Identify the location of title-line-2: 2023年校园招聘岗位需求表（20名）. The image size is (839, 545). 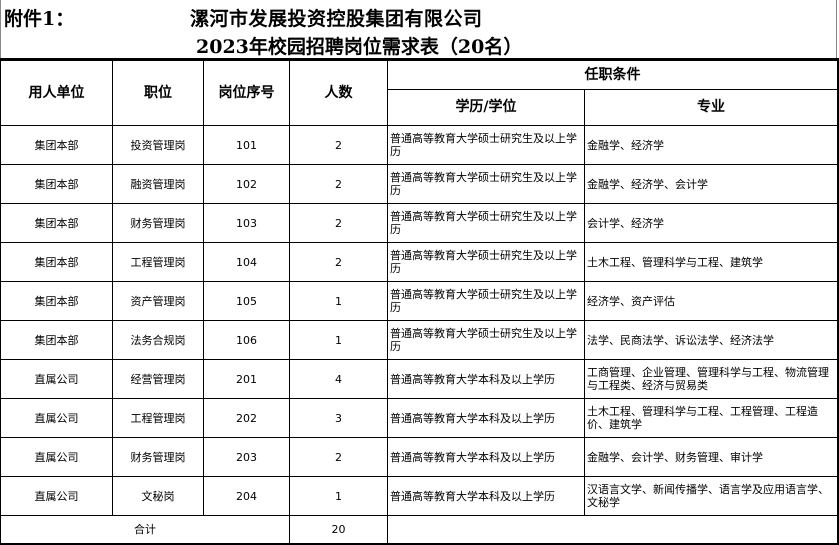
(359, 47).